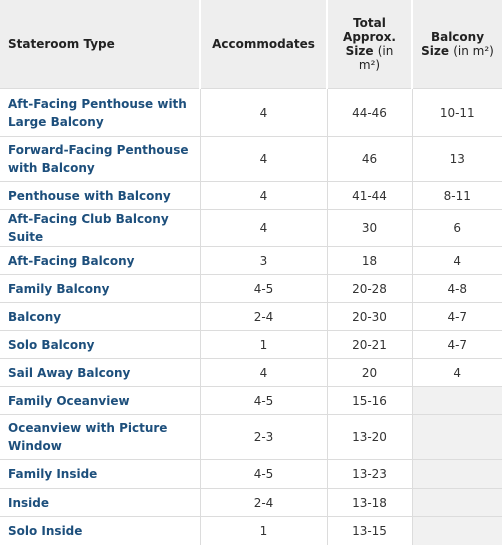 The image size is (502, 545). Describe the element at coordinates (369, 316) in the screenshot. I see `table-cell: 20-30` at that location.